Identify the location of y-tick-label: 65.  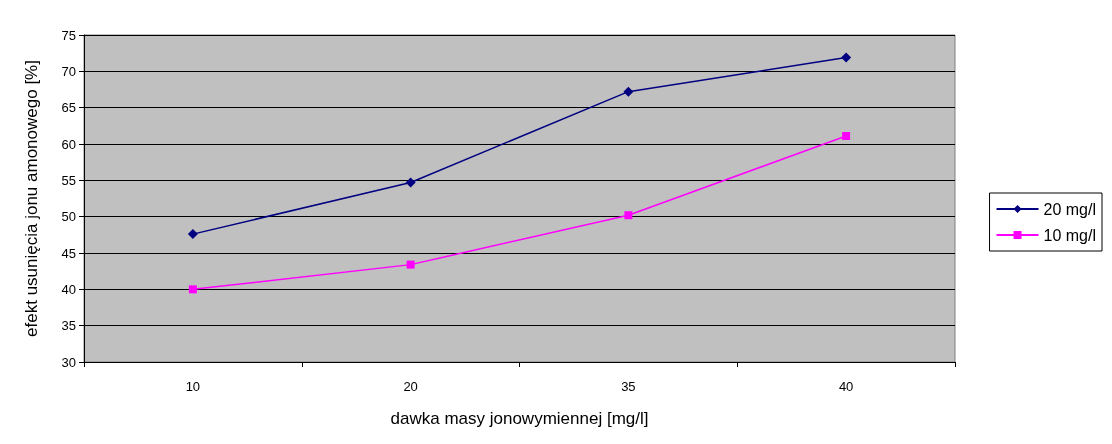
(68, 108).